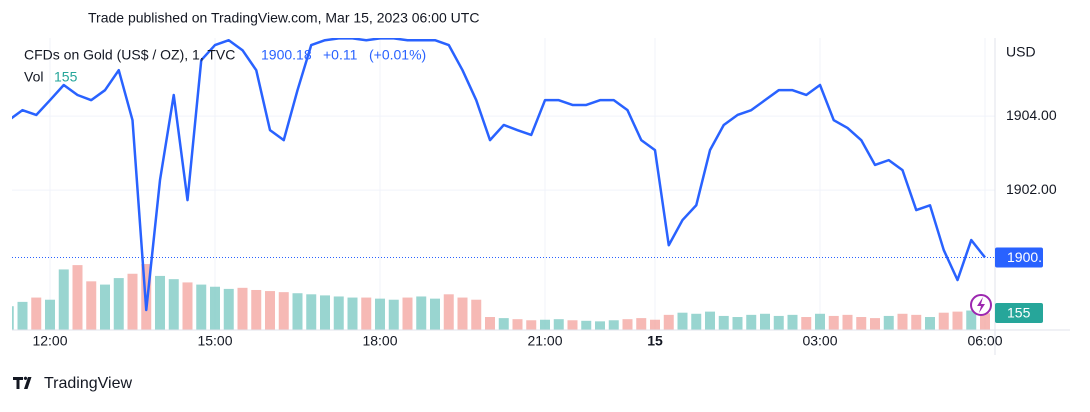  Describe the element at coordinates (66, 77) in the screenshot. I see `legend-volume-value: 155` at that location.